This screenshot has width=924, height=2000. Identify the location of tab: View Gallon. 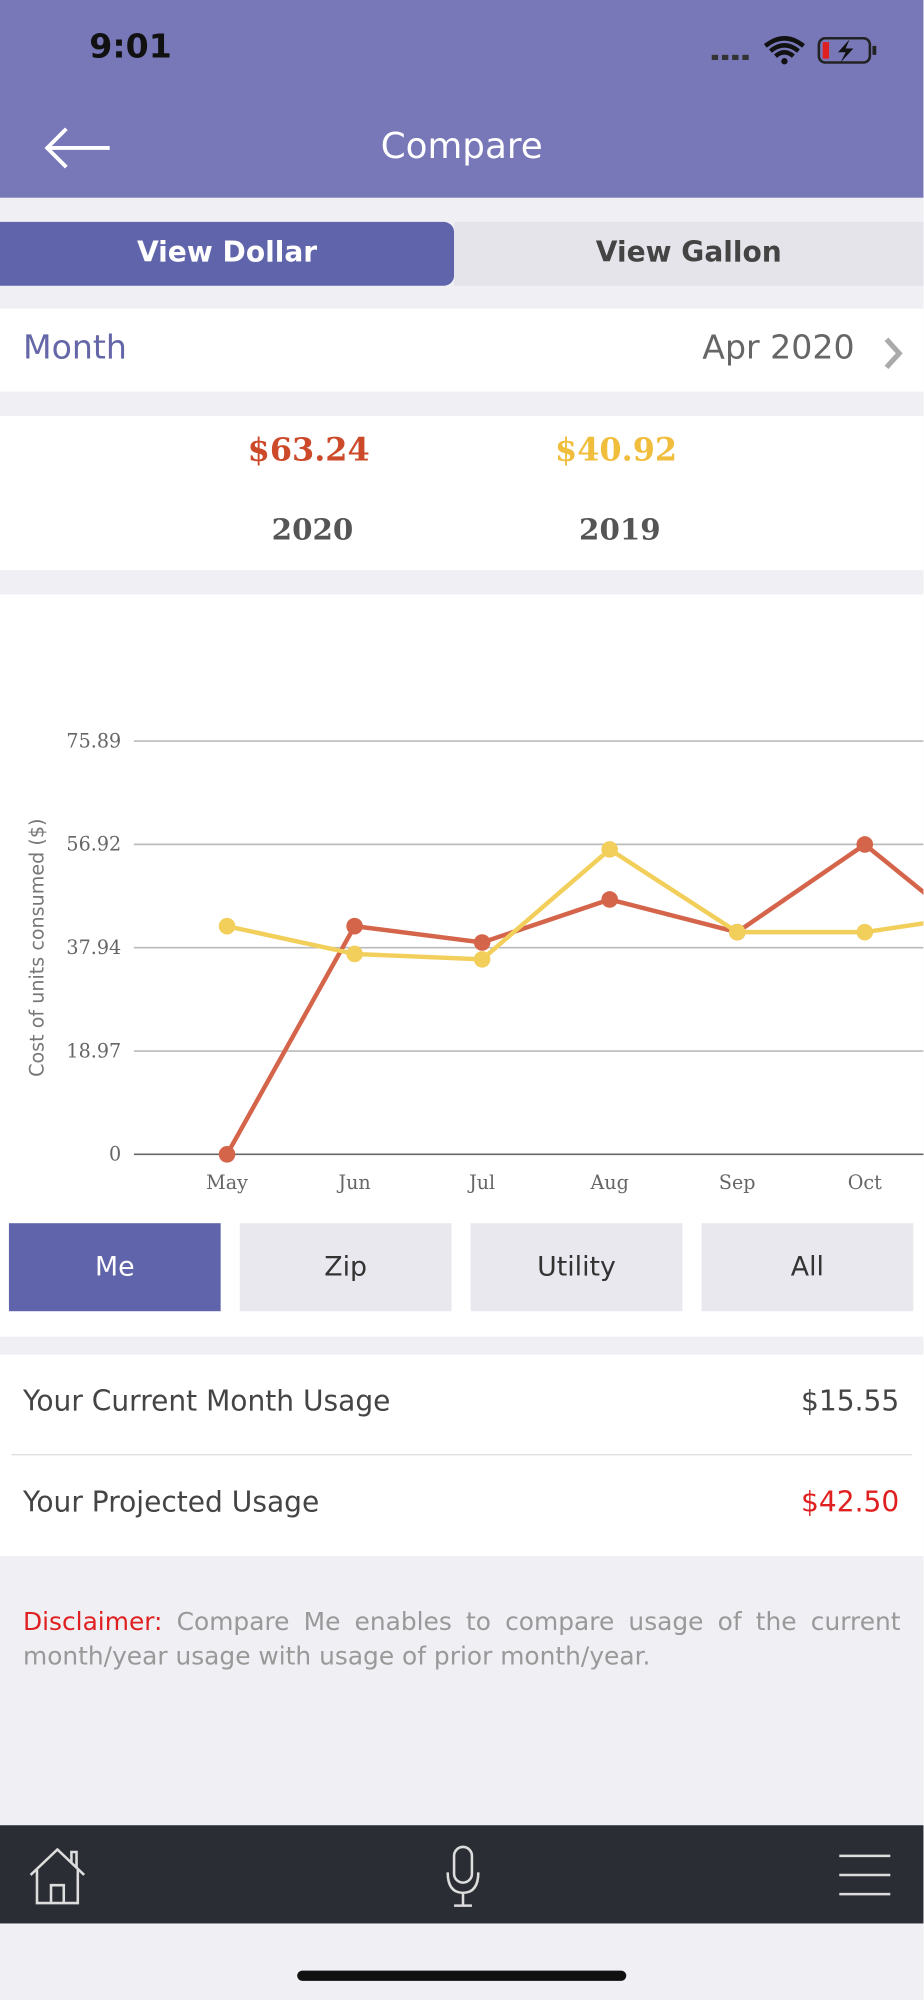
(689, 253).